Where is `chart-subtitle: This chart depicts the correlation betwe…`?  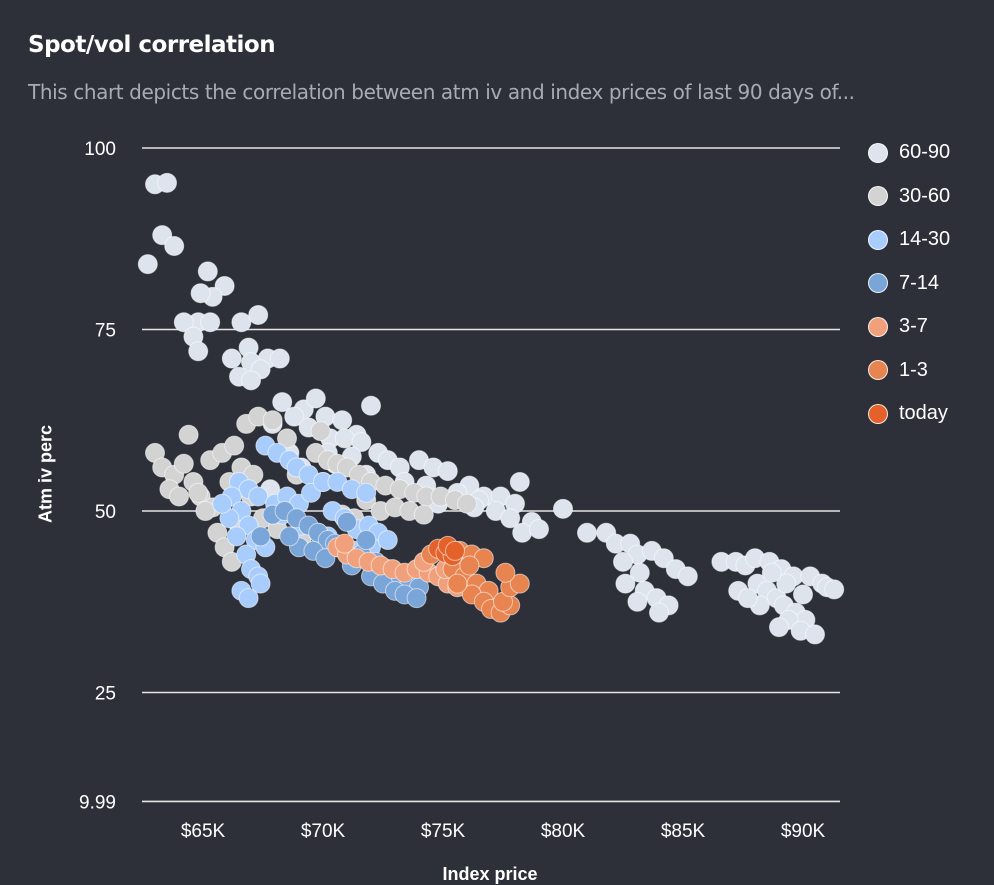 chart-subtitle: This chart depicts the correlation betwe… is located at coordinates (441, 92).